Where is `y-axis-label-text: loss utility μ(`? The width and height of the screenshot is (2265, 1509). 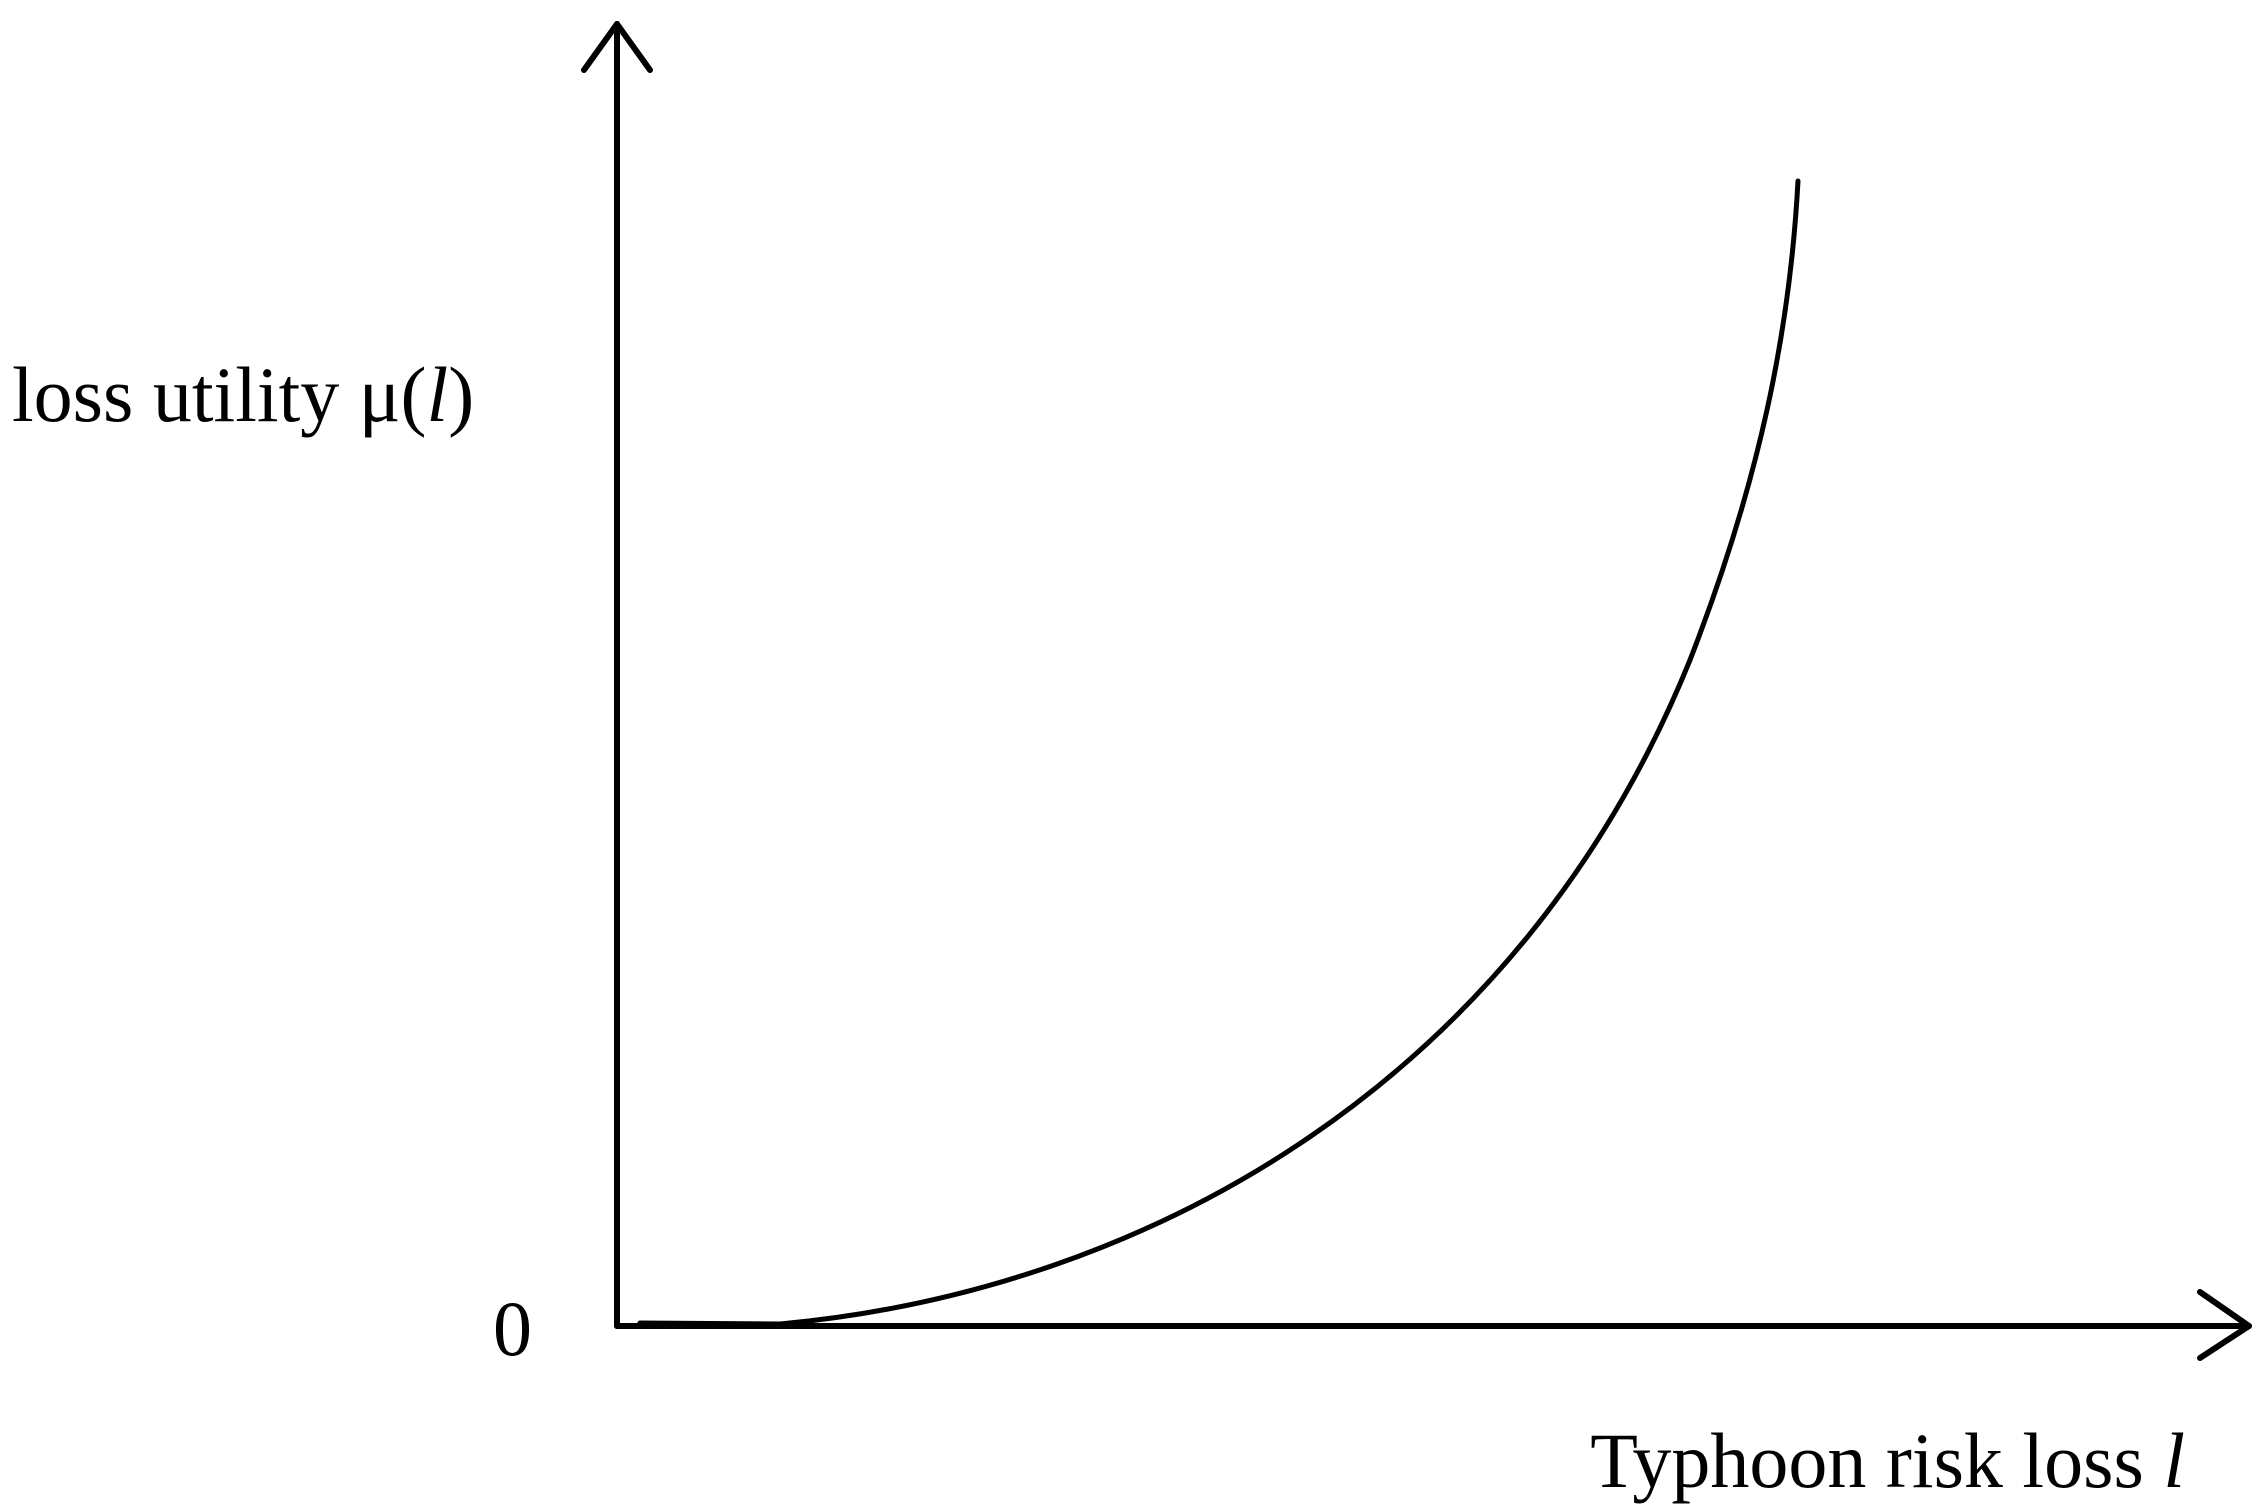 y-axis-label-text: loss utility μ( is located at coordinates (219, 394).